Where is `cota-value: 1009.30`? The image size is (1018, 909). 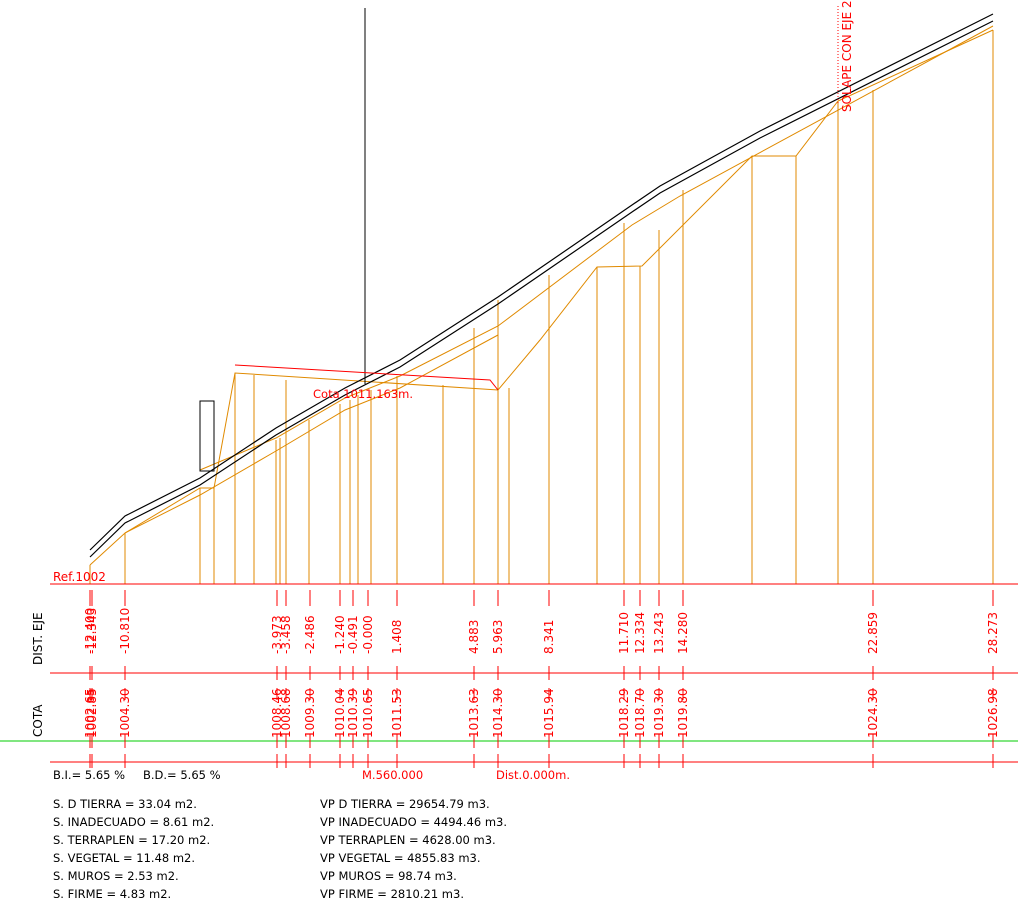
cota-value: 1009.30 is located at coordinates (310, 713).